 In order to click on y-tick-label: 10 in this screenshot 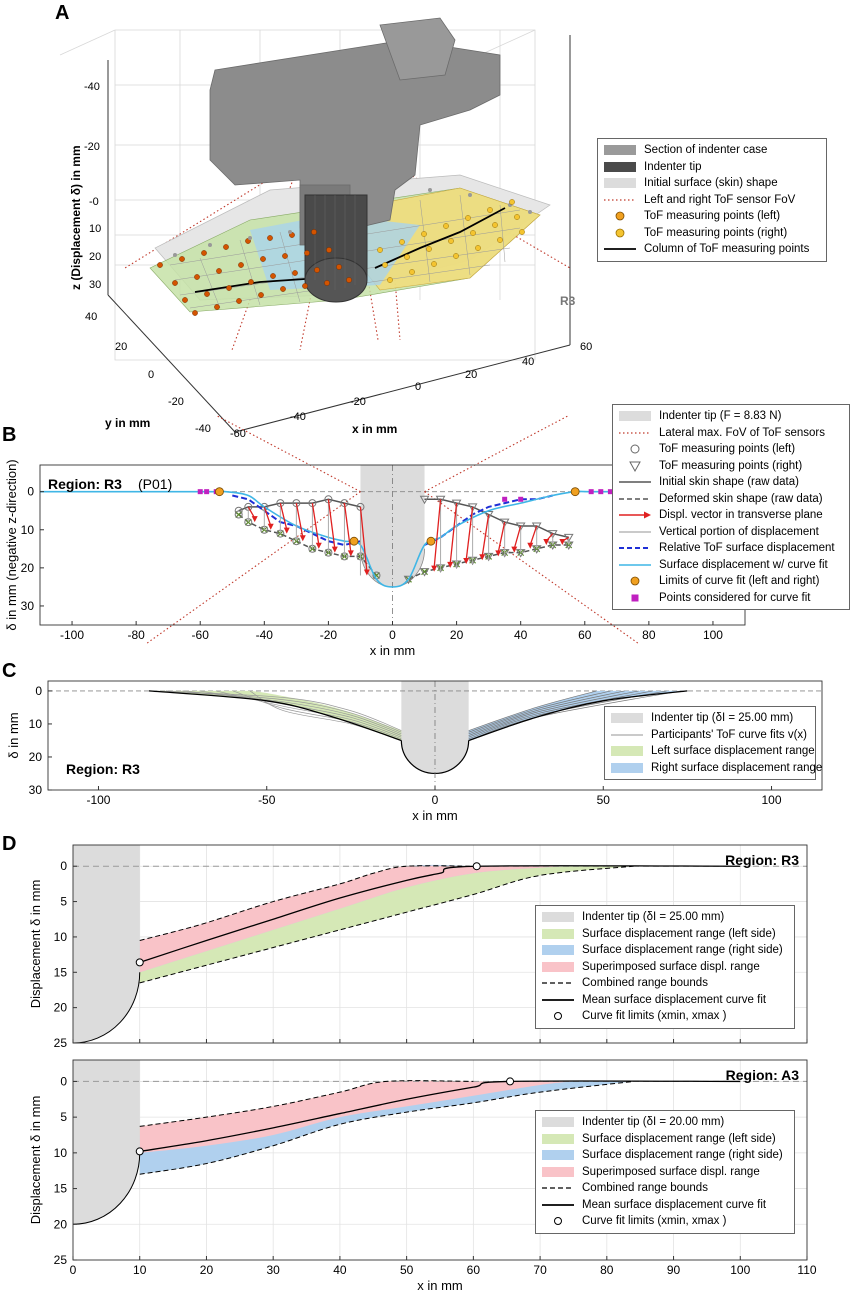, I will do `click(28, 530)`.